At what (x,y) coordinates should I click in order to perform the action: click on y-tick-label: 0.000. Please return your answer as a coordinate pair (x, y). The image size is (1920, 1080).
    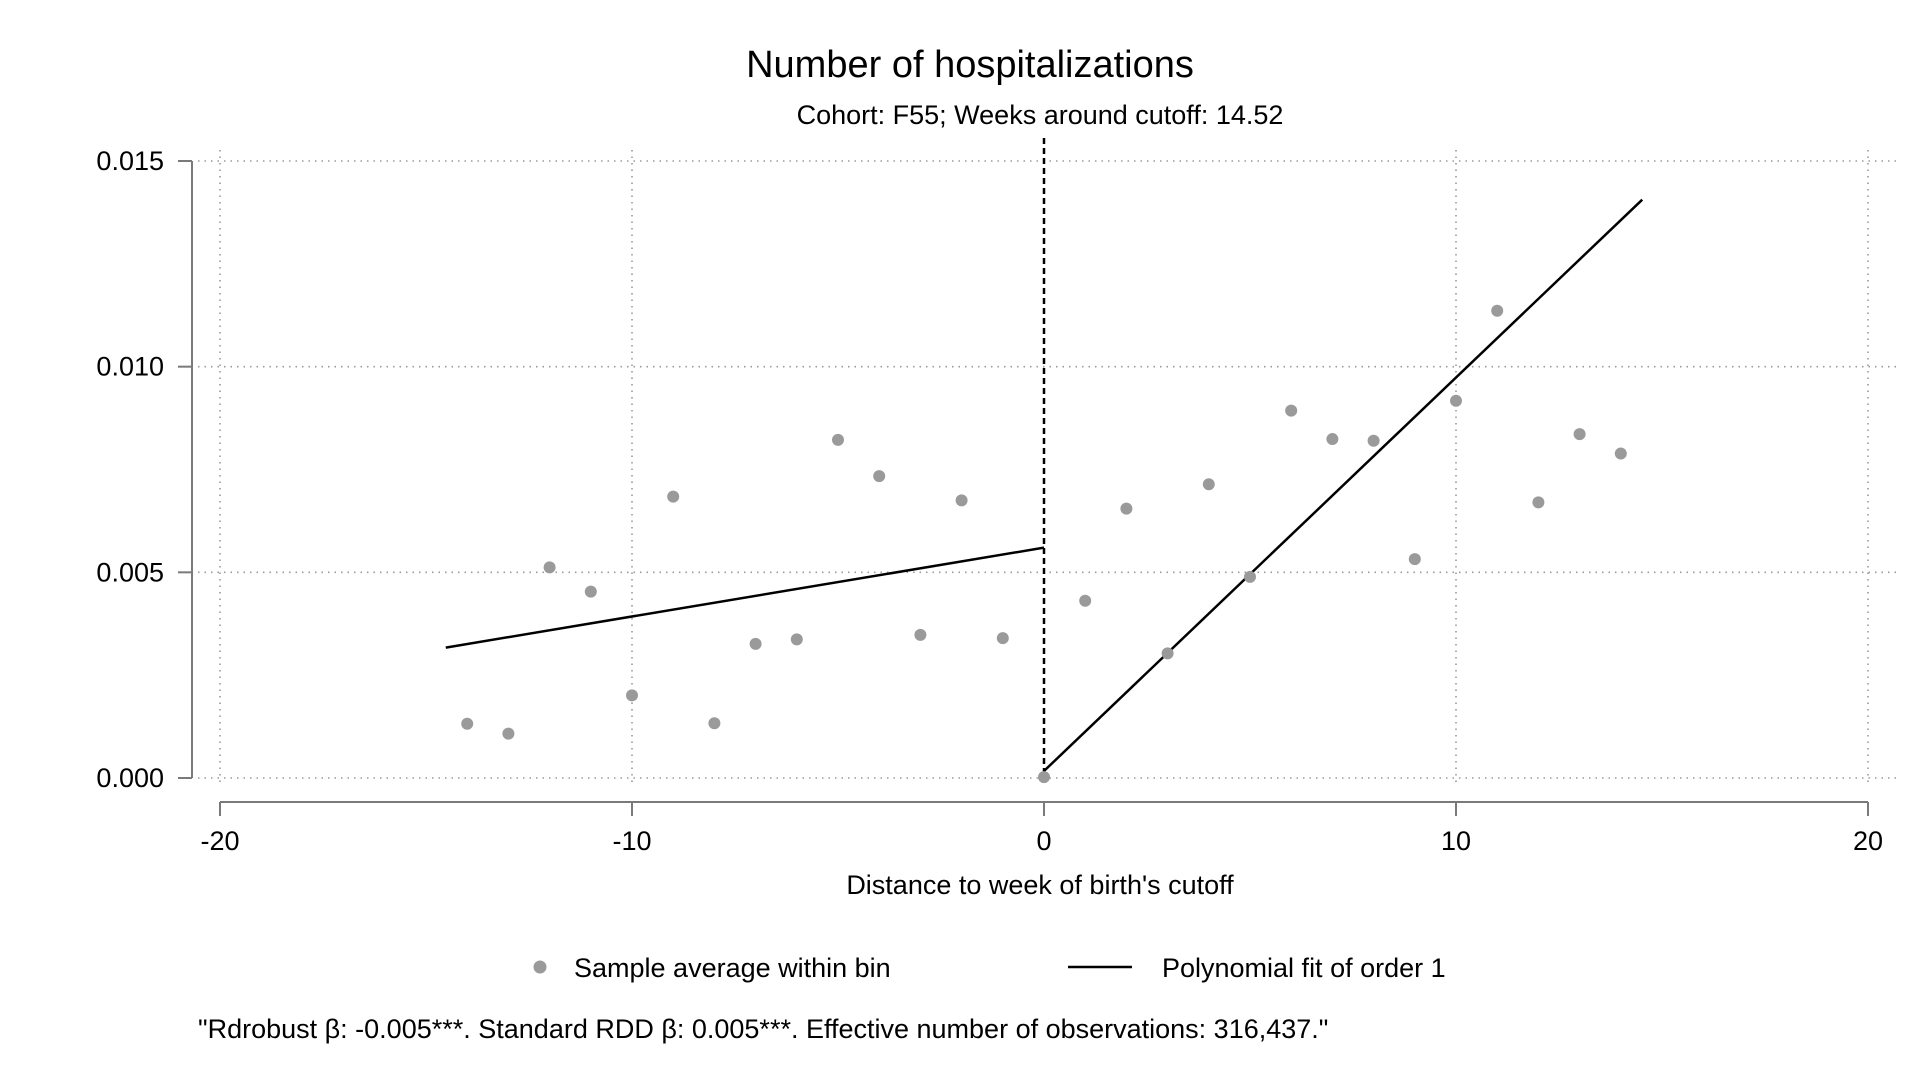
    Looking at the image, I should click on (130, 778).